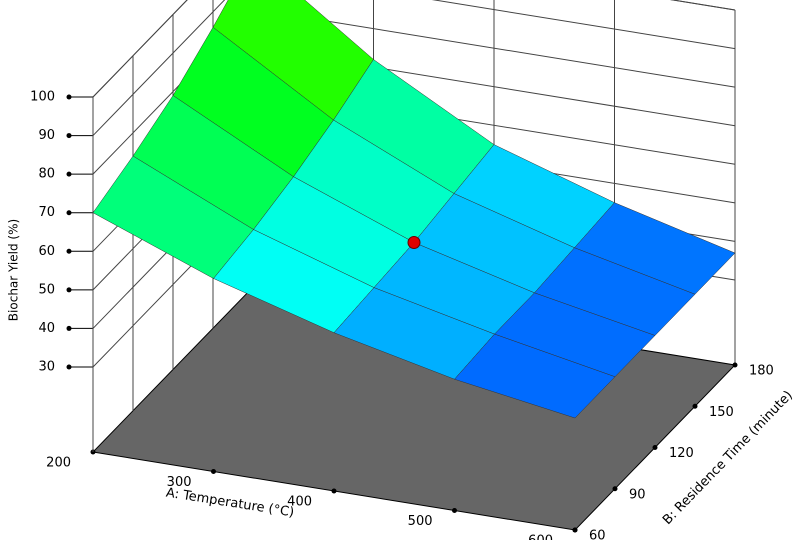  I want to click on z-tick-label: 70, so click(46, 212).